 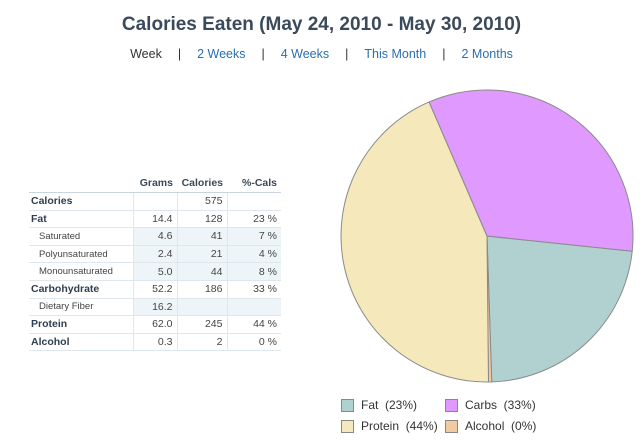 I want to click on table-row: Protein 62.0 245 44 %, so click(x=155, y=324).